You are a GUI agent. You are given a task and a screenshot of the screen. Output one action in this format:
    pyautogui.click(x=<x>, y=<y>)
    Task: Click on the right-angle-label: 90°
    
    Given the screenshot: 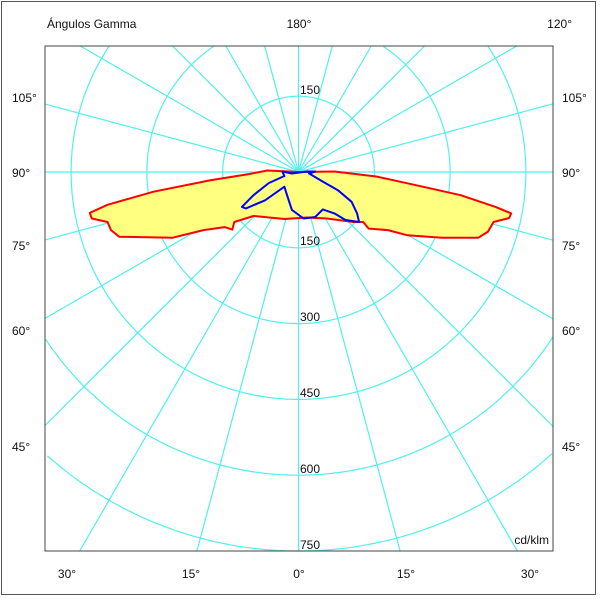 What is the action you would take?
    pyautogui.click(x=571, y=173)
    